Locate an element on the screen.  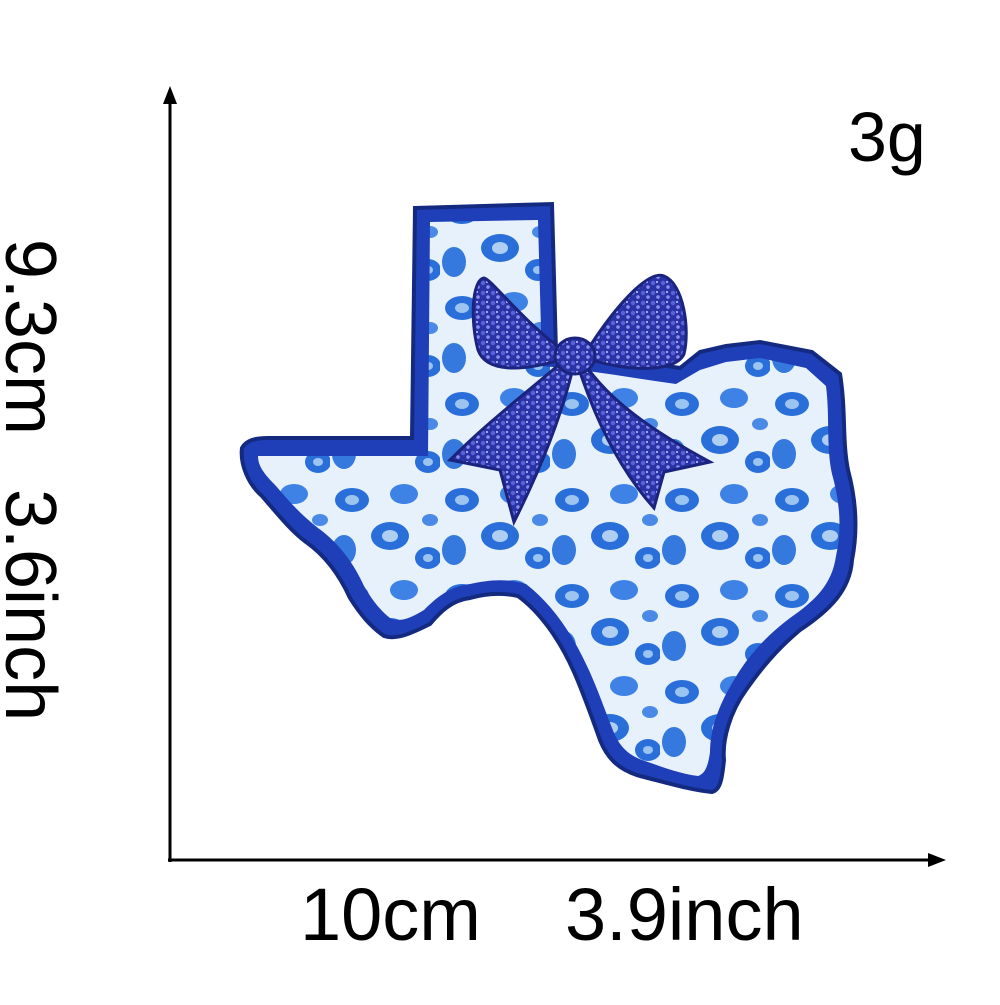
width-inch-label: 3.9inch is located at coordinates (684, 914).